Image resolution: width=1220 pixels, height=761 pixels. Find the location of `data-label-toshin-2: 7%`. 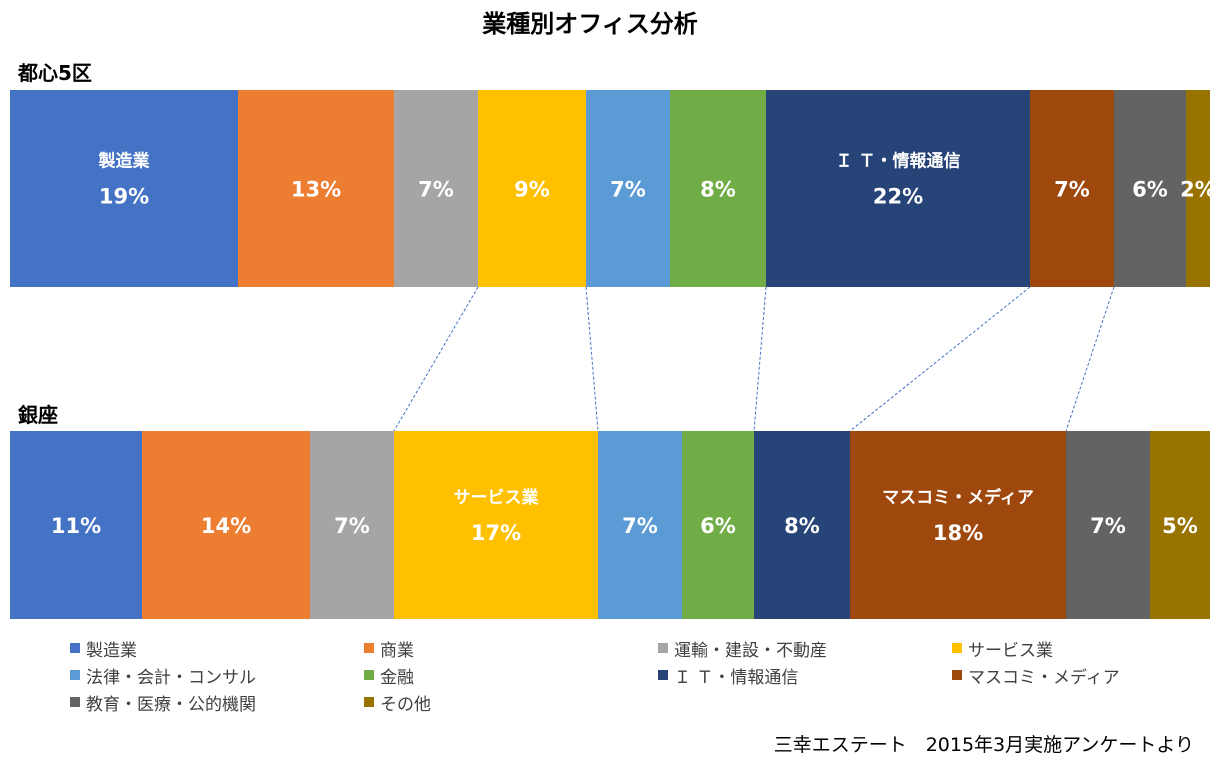

data-label-toshin-2: 7% is located at coordinates (436, 190).